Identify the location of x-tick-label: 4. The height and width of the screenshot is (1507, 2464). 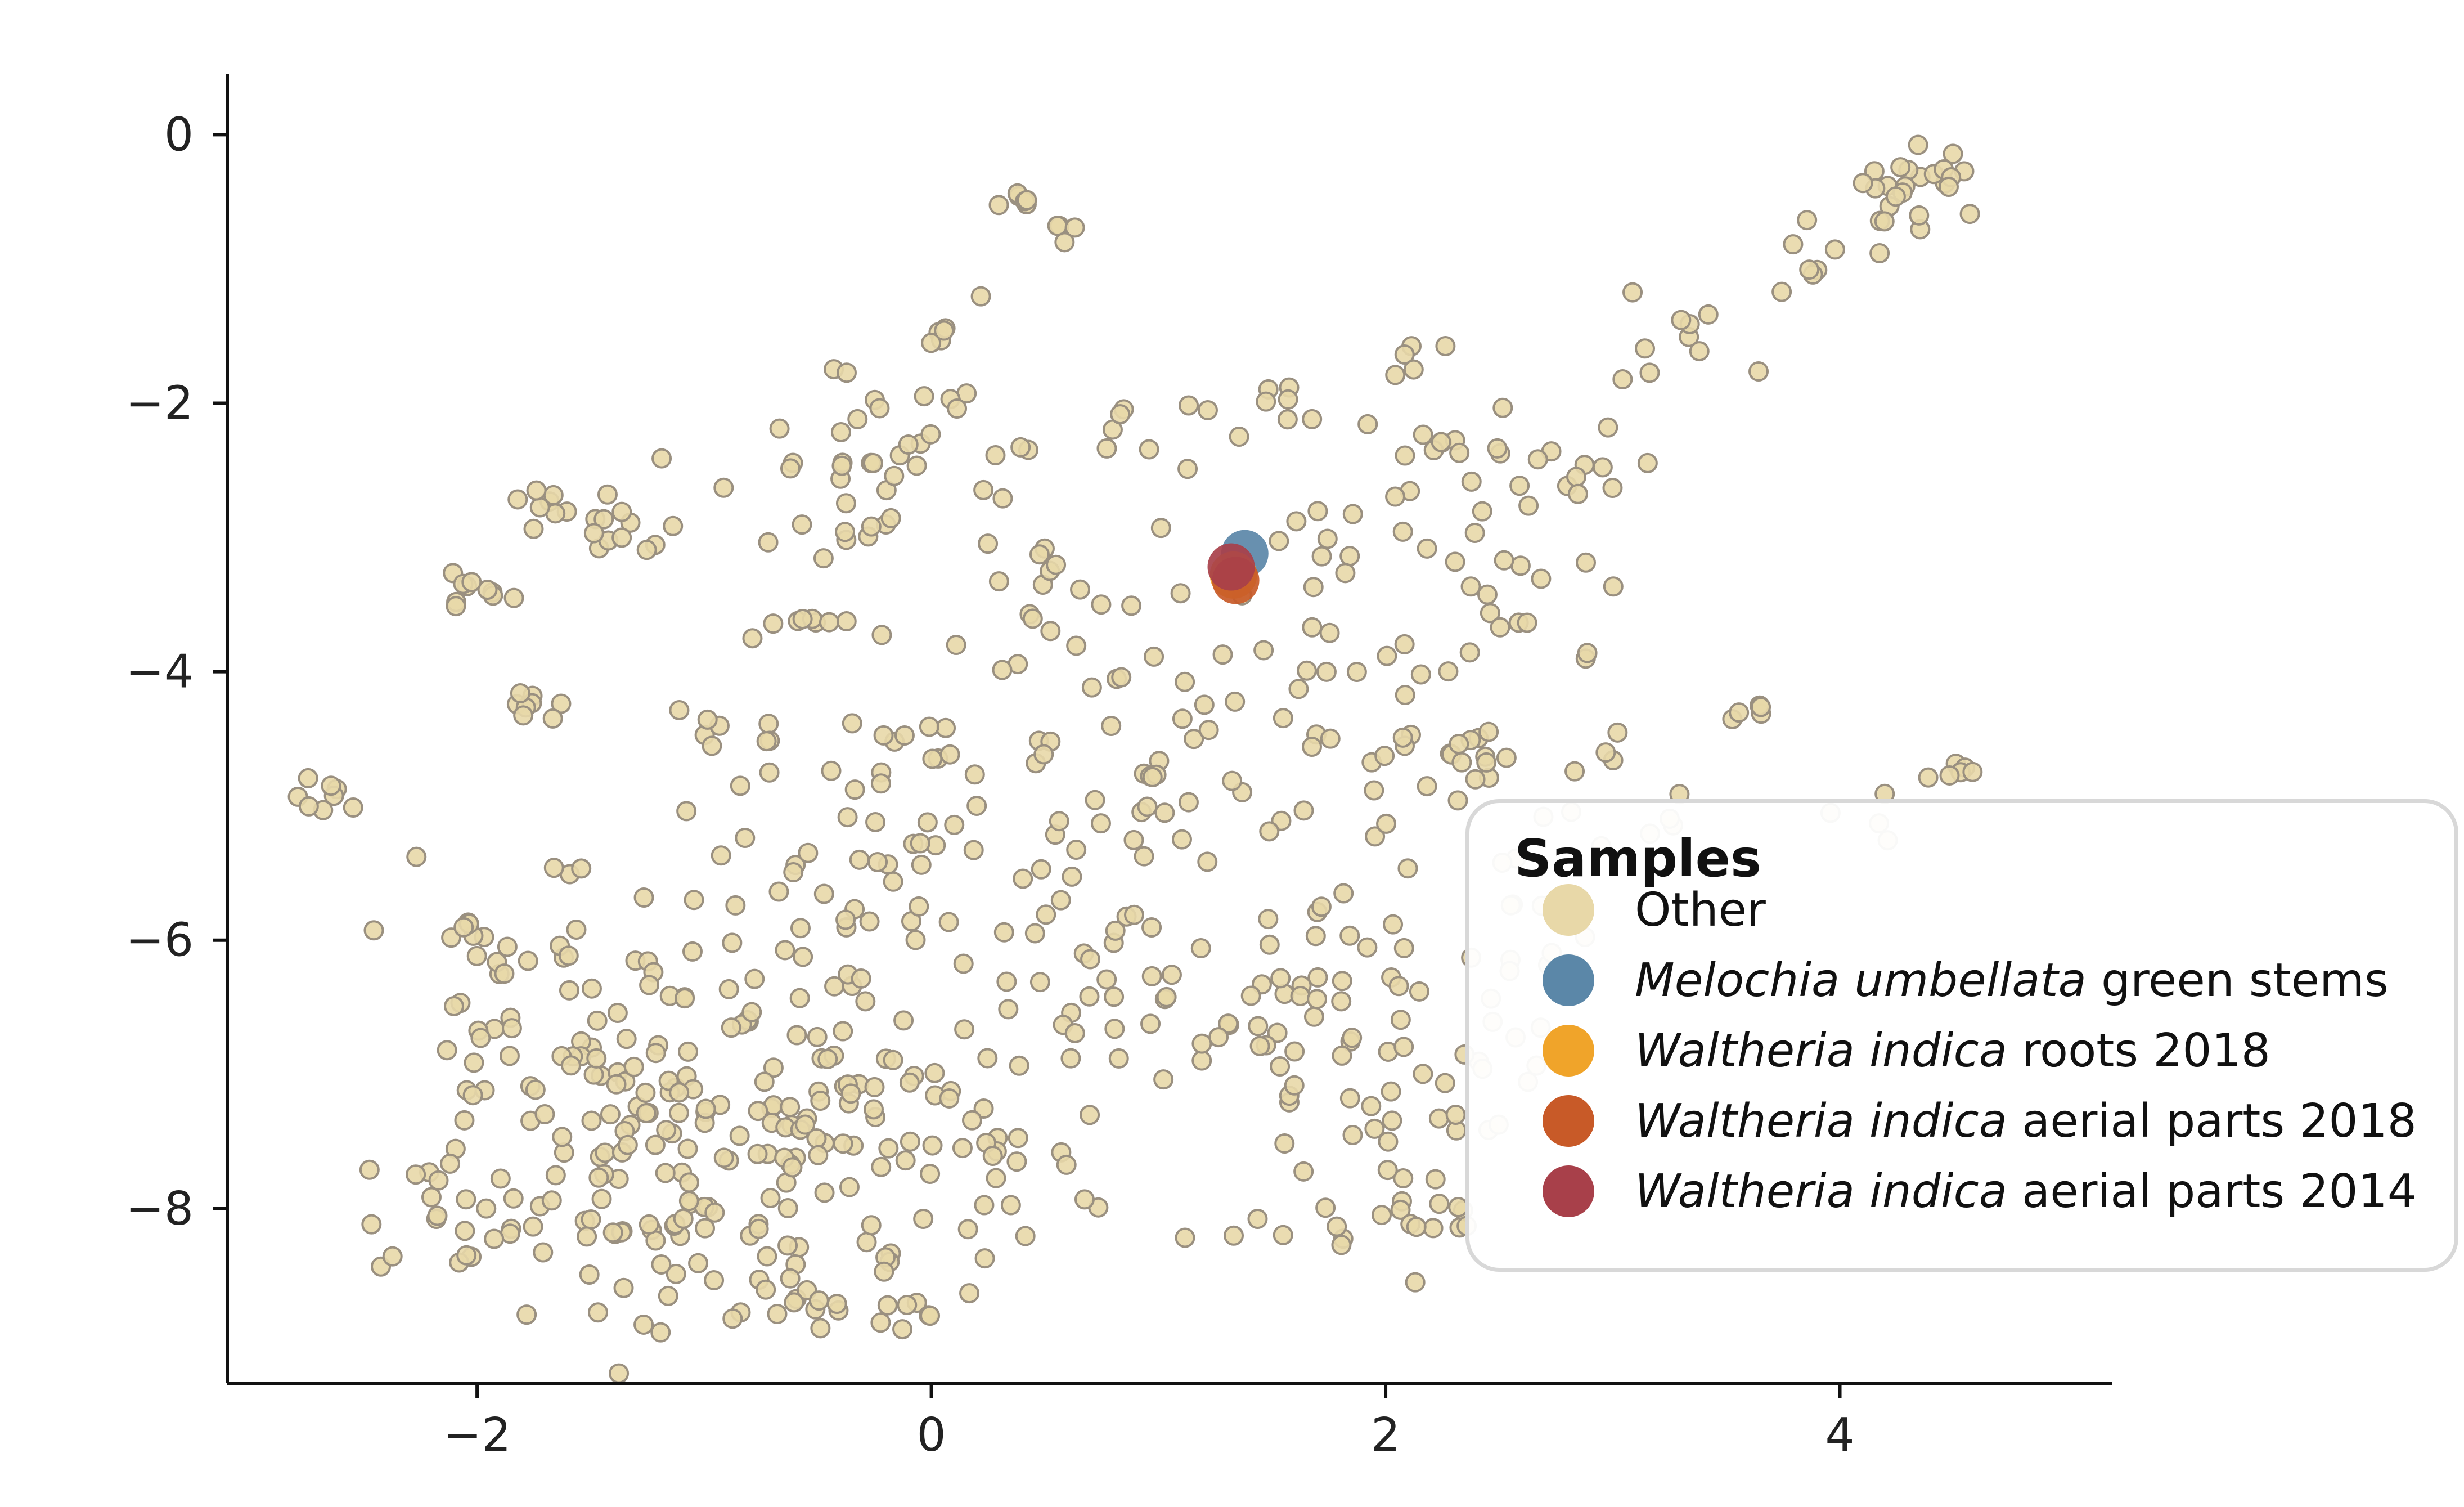
(1839, 1435).